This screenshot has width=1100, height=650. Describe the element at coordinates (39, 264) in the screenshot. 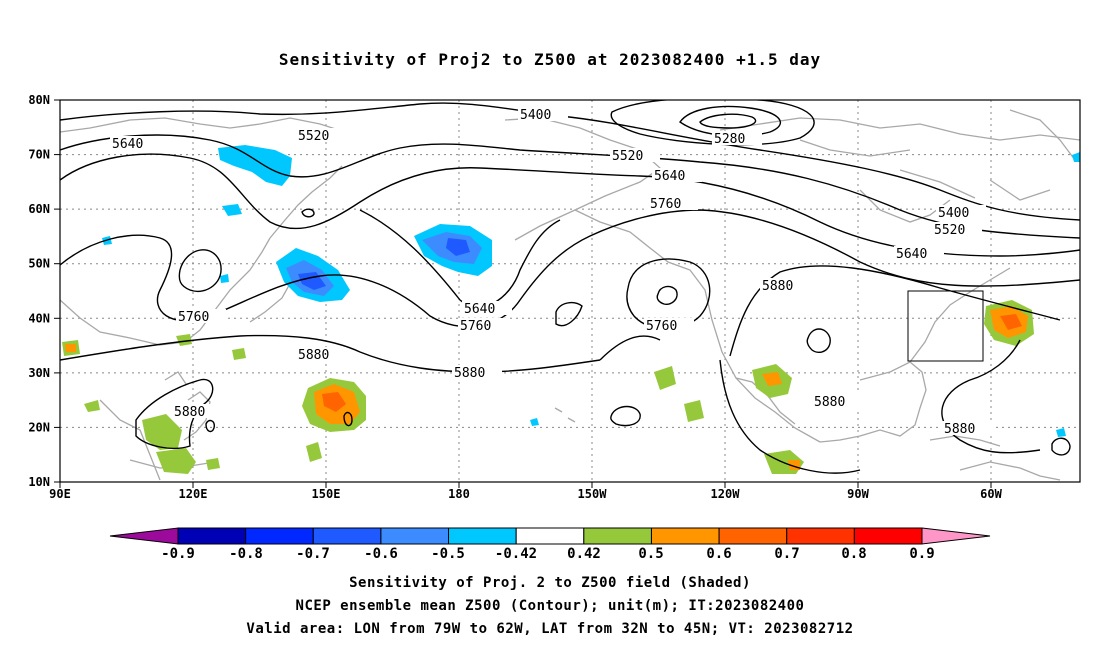

I see `lat-label: 50N` at that location.